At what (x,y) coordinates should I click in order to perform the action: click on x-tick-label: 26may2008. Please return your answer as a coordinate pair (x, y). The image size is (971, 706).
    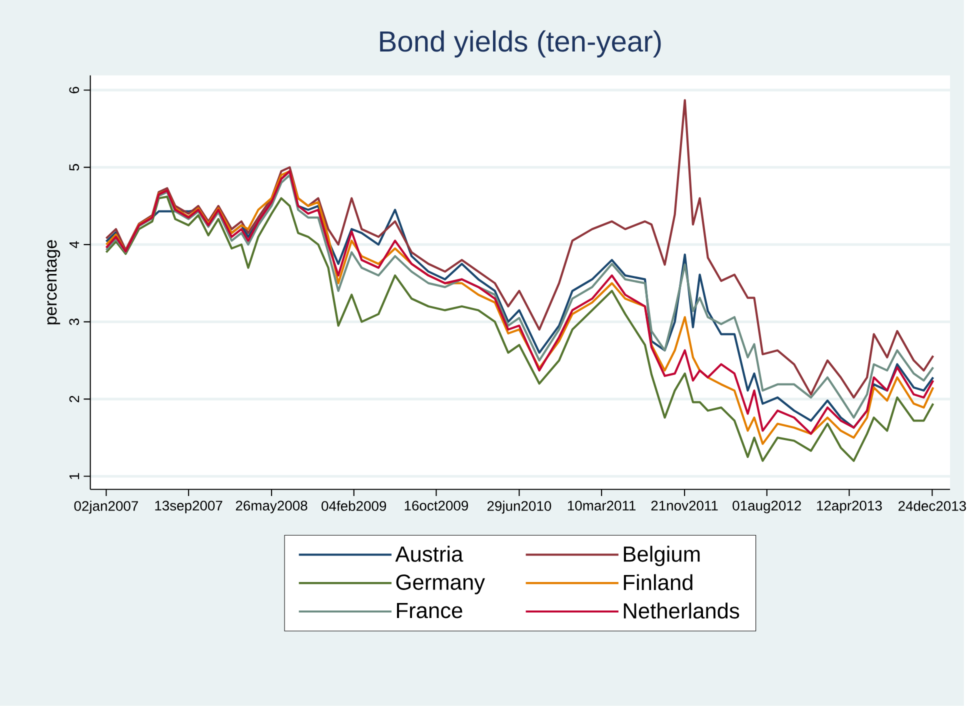
    Looking at the image, I should click on (272, 507).